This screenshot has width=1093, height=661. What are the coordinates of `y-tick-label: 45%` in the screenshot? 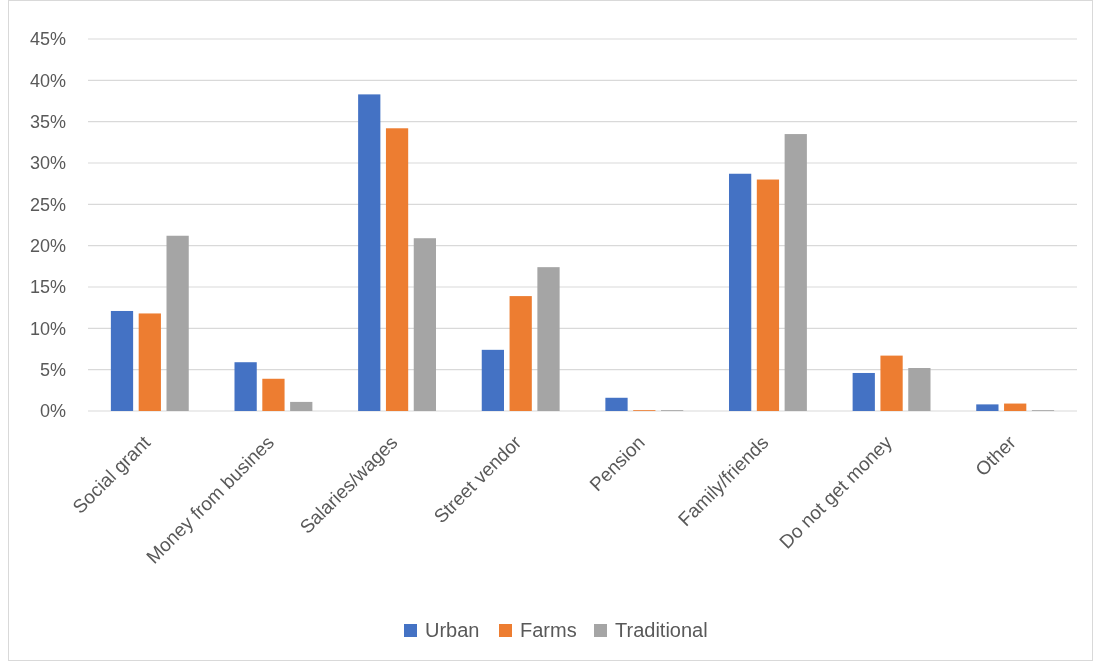 It's located at (47, 39).